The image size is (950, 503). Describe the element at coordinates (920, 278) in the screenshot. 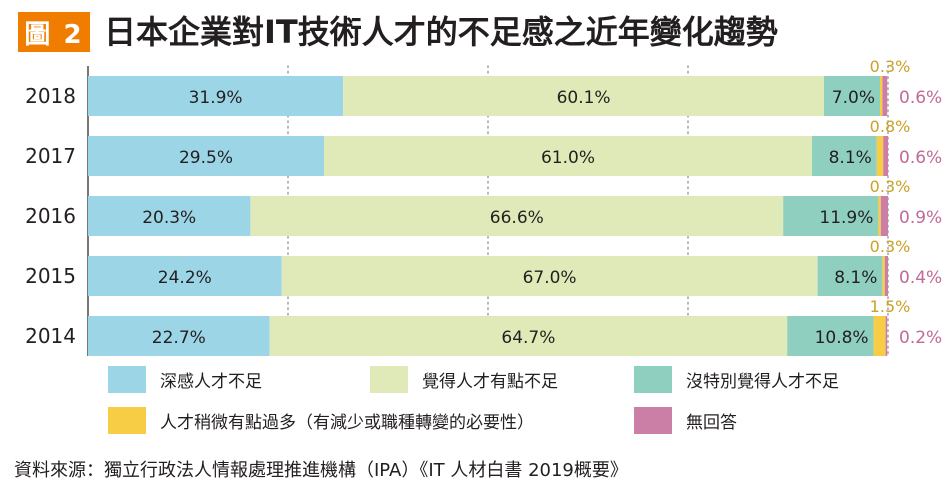

I see `data-label: 0.4%` at that location.